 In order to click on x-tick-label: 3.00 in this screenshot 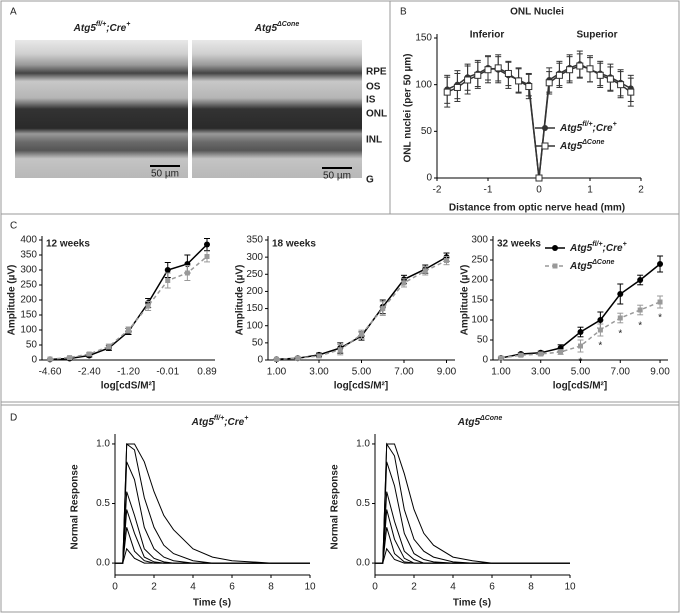, I will do `click(319, 372)`.